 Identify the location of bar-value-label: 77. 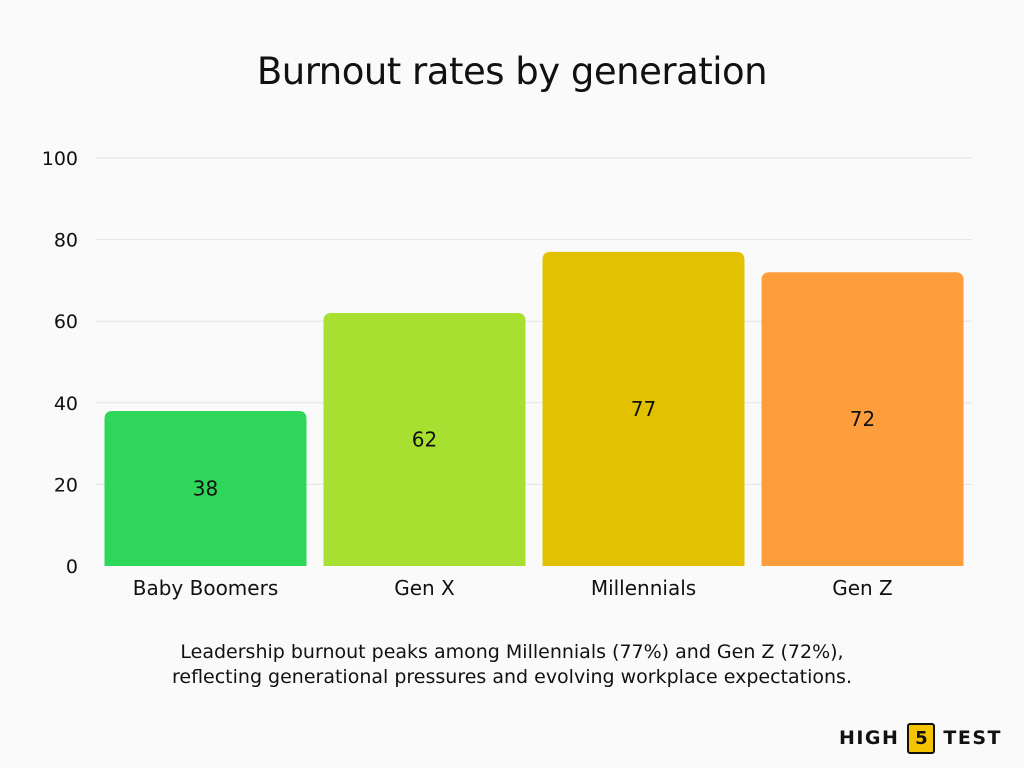
(643, 409).